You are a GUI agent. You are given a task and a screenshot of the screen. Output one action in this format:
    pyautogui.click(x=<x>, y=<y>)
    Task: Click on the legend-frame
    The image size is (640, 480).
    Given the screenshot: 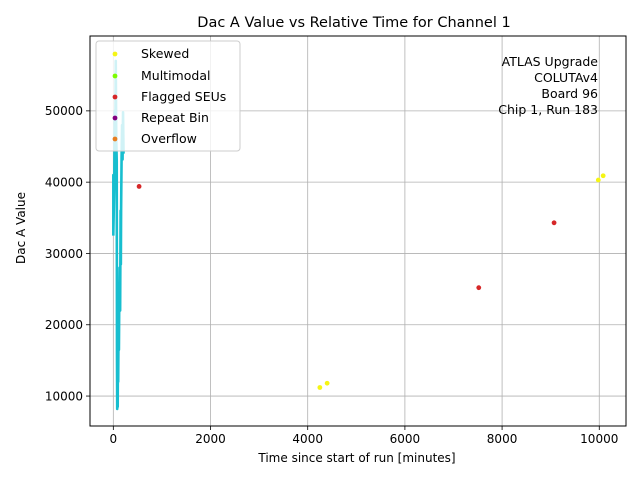 What is the action you would take?
    pyautogui.click(x=168, y=96)
    